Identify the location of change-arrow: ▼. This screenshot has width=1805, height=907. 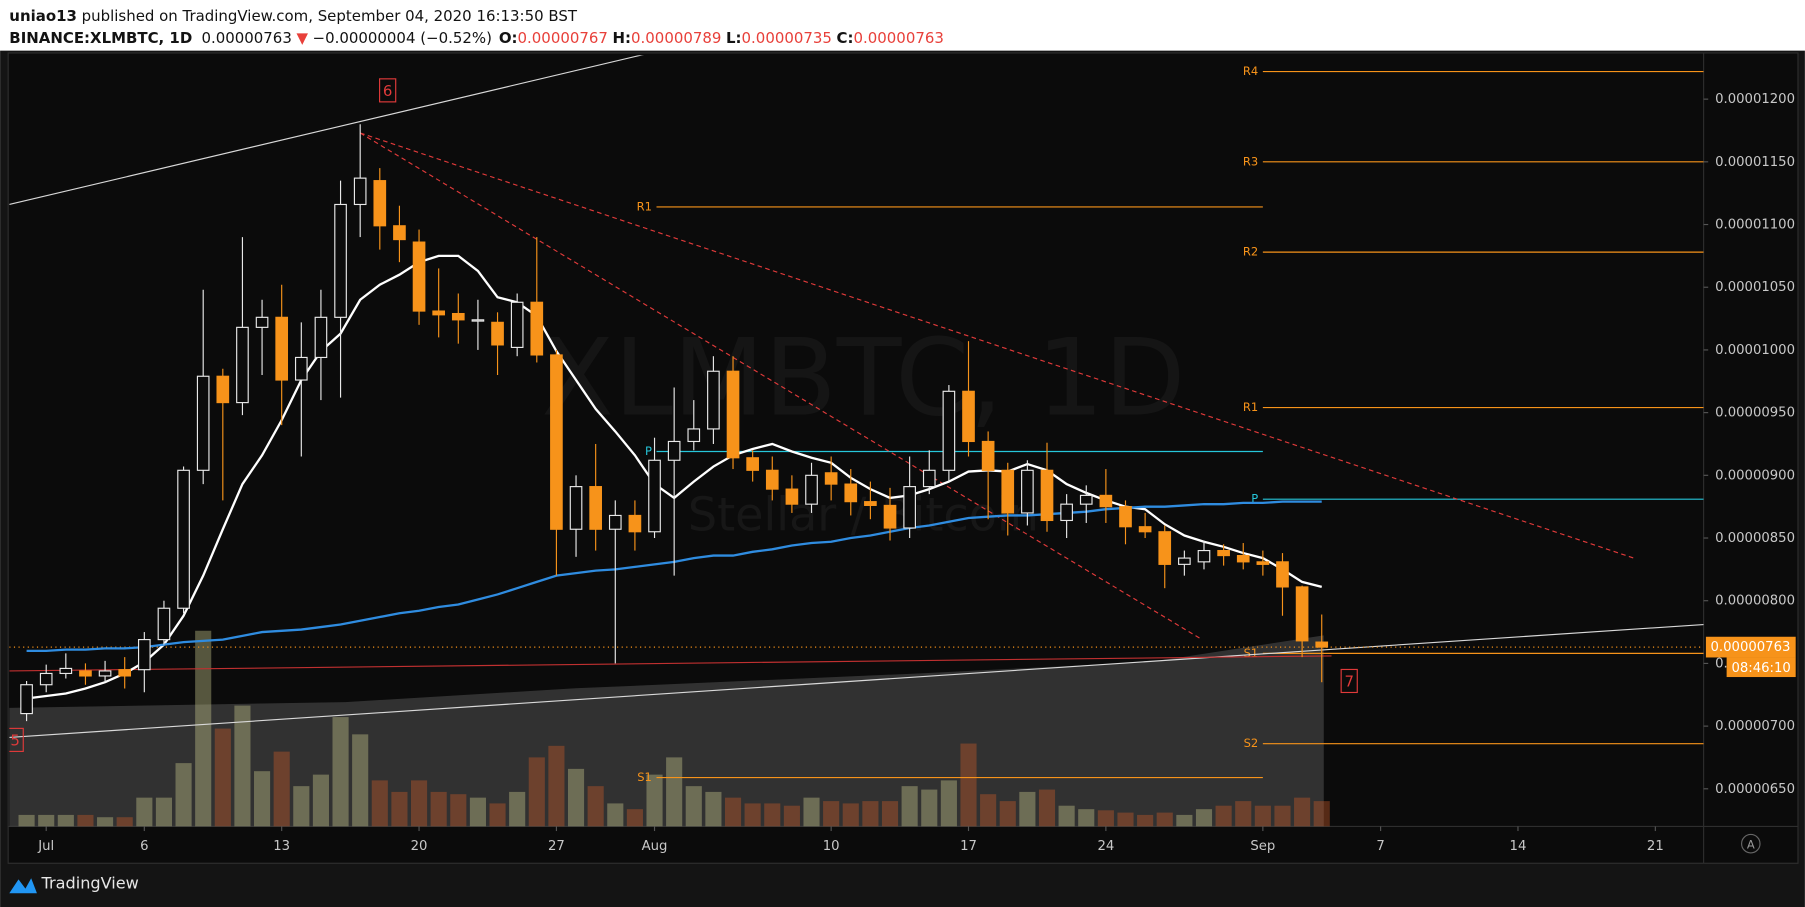
(302, 37).